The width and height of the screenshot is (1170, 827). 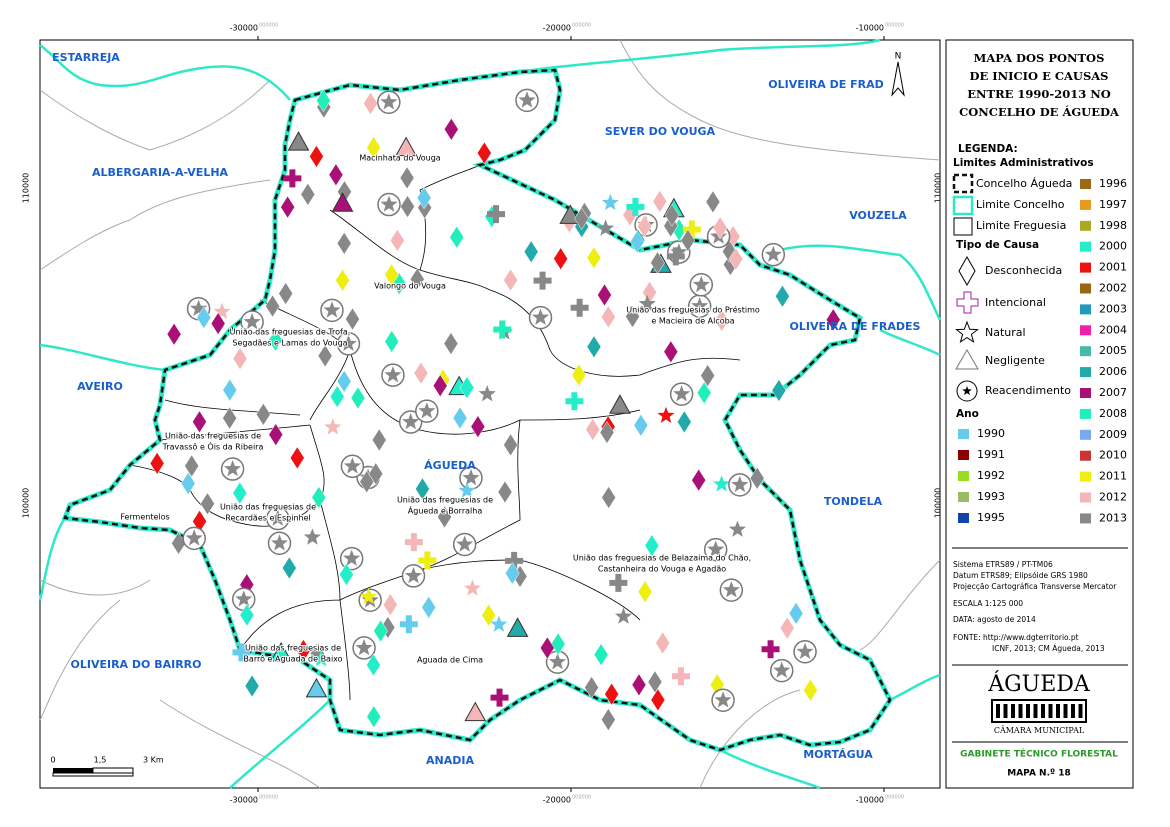 What do you see at coordinates (826, 84) in the screenshot?
I see `neighbor-label: OLIVEIRA DE FRAD` at bounding box center [826, 84].